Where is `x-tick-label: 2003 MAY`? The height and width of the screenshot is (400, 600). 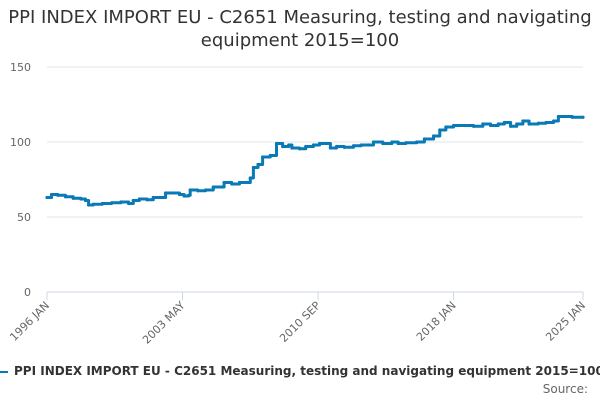 x-tick-label: 2003 MAY is located at coordinates (164, 323).